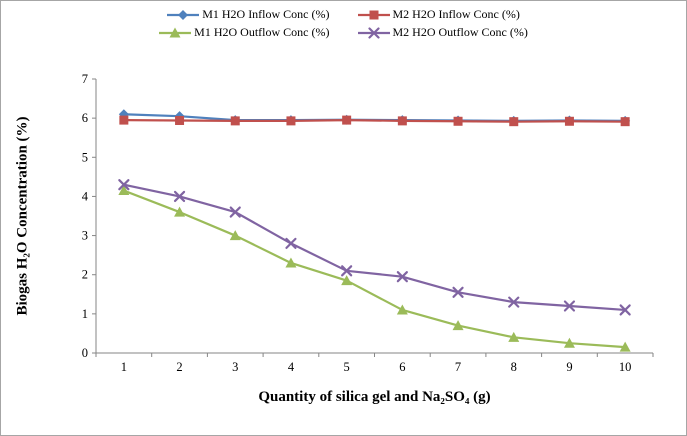 Image resolution: width=687 pixels, height=436 pixels. Describe the element at coordinates (85, 314) in the screenshot. I see `y-tick-label: 1` at that location.